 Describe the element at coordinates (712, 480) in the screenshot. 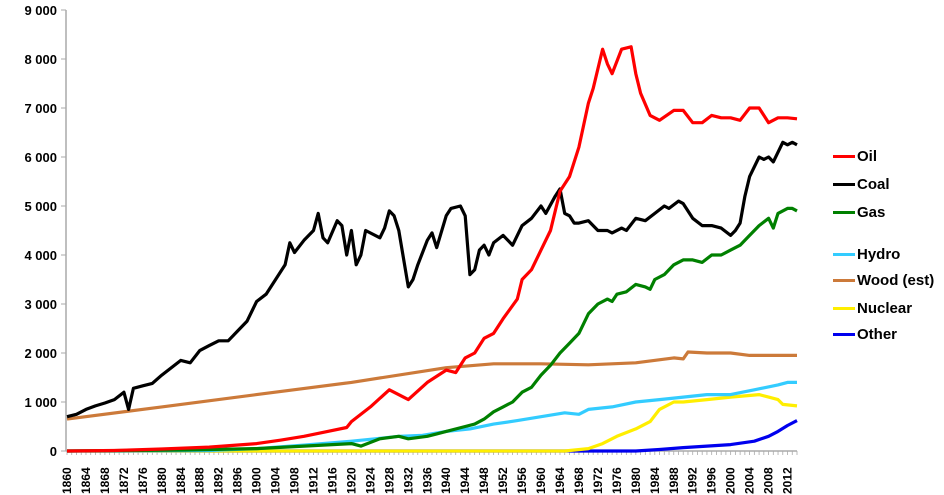

I see `x-tick-label: 1996` at that location.